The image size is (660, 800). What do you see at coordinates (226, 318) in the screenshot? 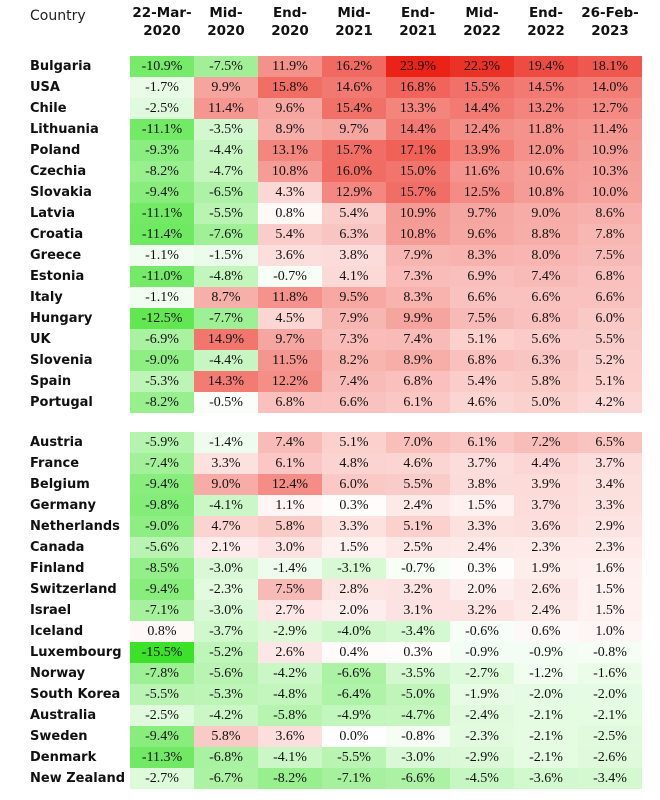
I see `heatmap-cell: -7.7%` at bounding box center [226, 318].